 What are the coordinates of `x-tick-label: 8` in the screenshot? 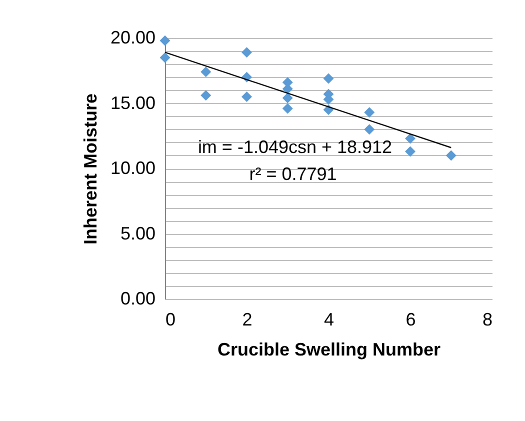 It's located at (487, 320).